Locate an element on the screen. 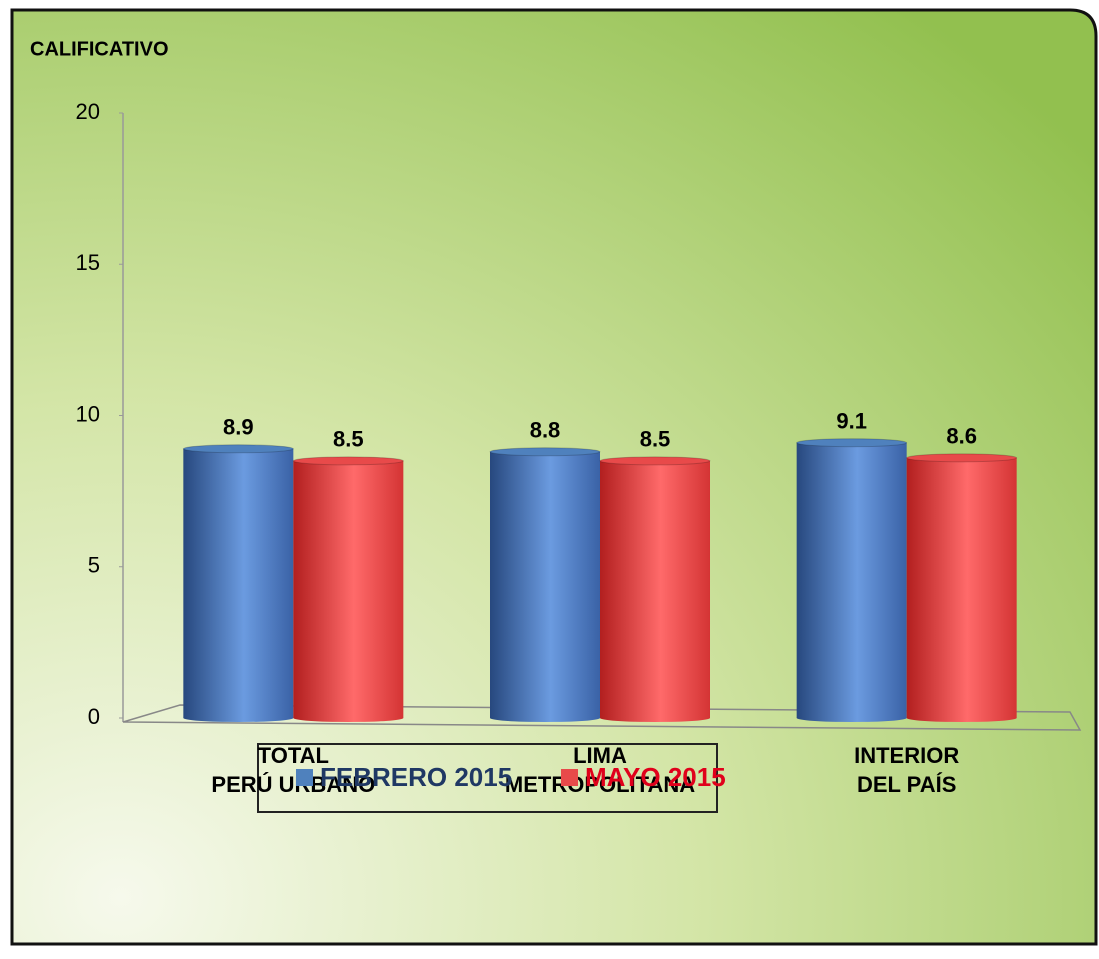 Image resolution: width=1099 pixels, height=959 pixels. y-axis-label: CALIFICATIVO is located at coordinates (99, 49).